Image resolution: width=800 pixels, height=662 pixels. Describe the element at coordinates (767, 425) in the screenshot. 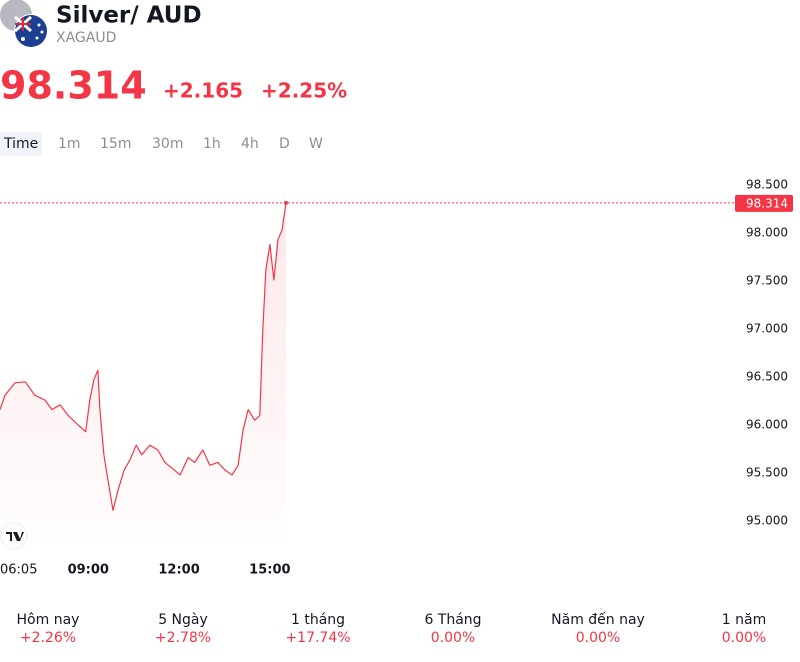

I see `y-tick-label: 96.000` at that location.